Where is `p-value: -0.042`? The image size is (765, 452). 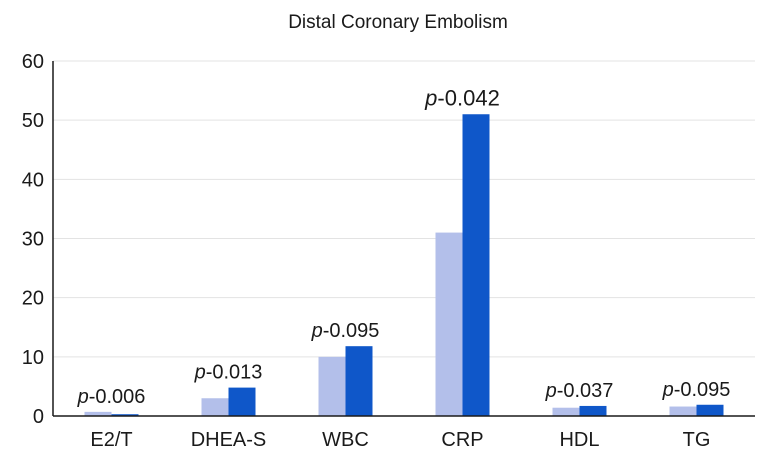
p-value: -0.042 is located at coordinates (468, 97).